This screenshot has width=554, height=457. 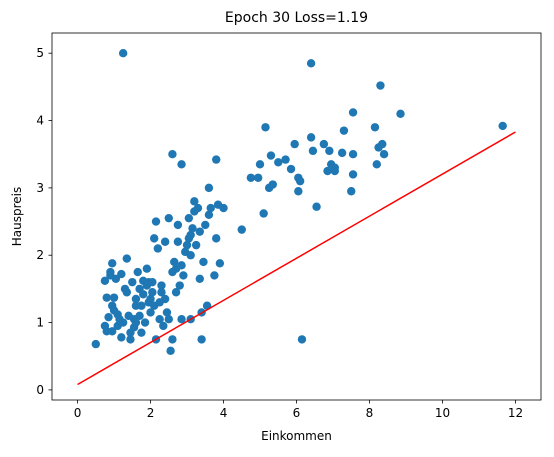 I want to click on y-tick-label: 2, so click(x=40, y=255).